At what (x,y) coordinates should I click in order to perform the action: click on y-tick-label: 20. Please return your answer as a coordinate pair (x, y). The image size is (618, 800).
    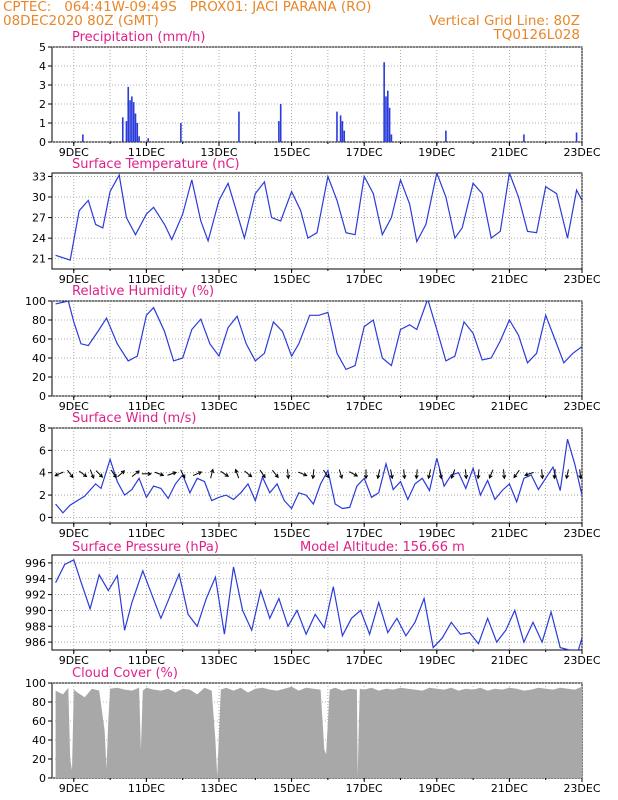
    Looking at the image, I should click on (39, 377).